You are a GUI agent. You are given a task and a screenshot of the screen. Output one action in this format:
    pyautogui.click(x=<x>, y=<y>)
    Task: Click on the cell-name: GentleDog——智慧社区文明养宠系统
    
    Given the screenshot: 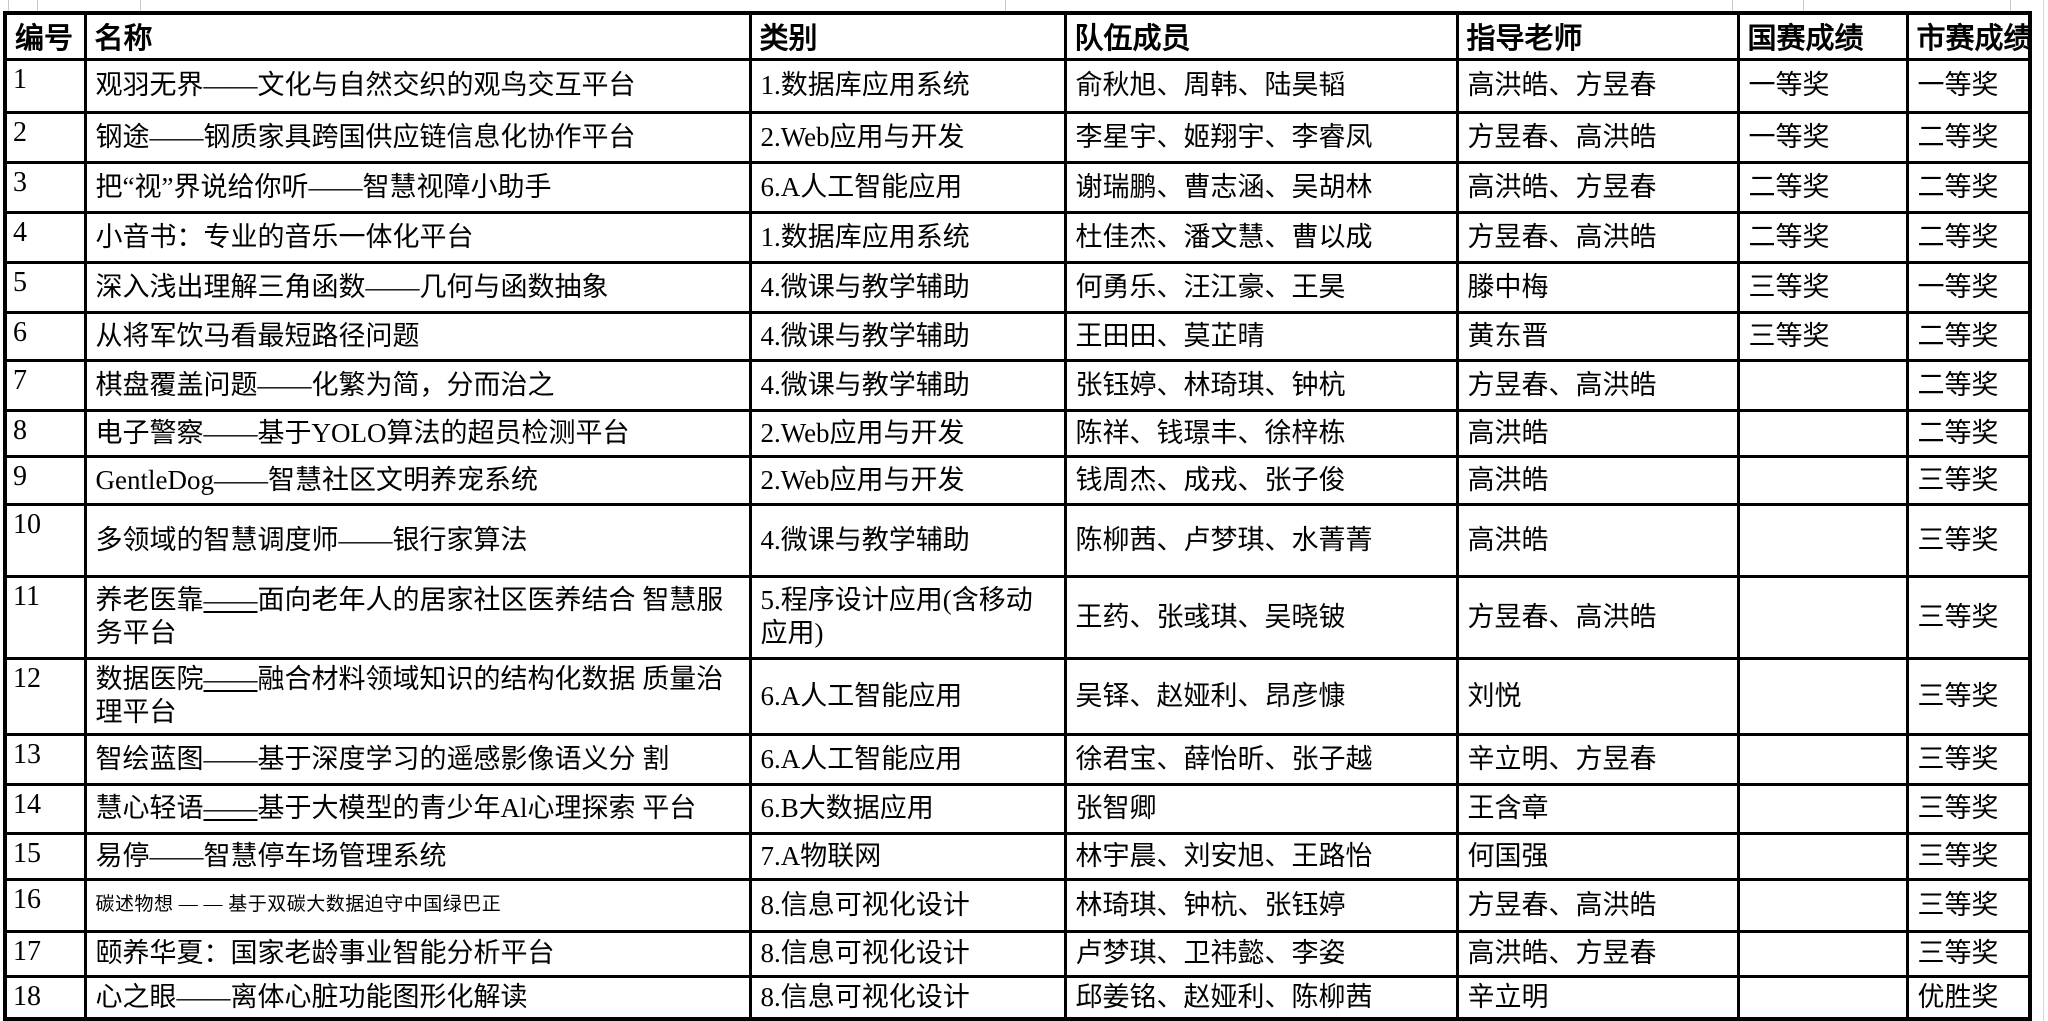 What is the action you would take?
    pyautogui.click(x=417, y=480)
    